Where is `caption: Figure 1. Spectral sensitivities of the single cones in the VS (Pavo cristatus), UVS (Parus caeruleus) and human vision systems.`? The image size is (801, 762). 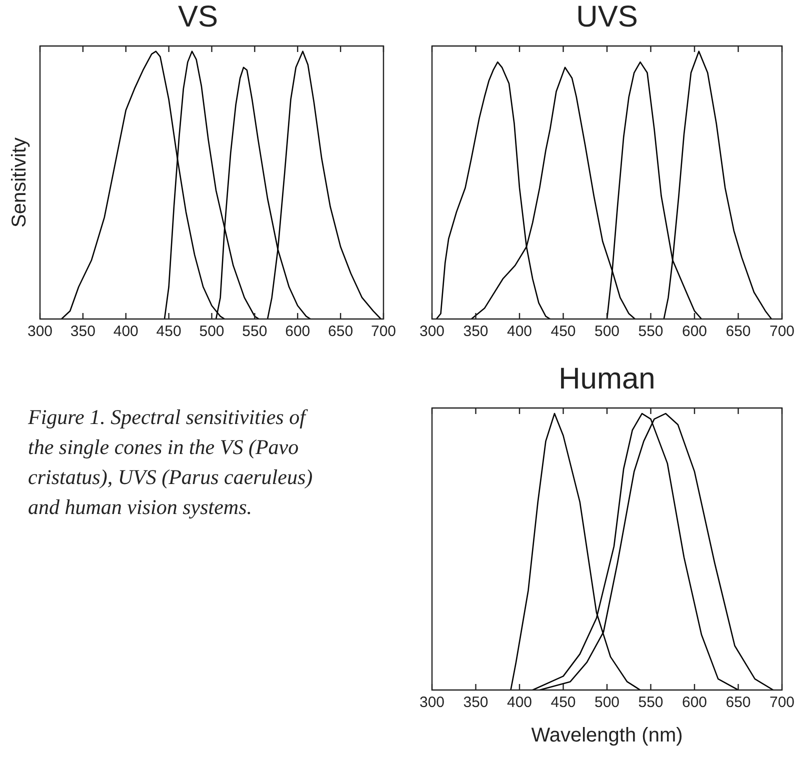
caption: Figure 1. Spectral sensitivities of the single cones in the VS (Pavo cristatus), UVS (Parus caeruleus) and human vision systems. is located at coordinates (171, 462).